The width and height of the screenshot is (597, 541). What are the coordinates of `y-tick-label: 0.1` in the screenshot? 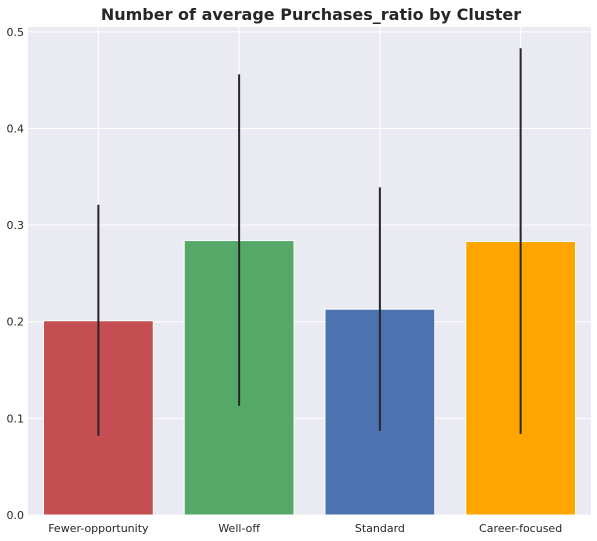 It's located at (16, 418).